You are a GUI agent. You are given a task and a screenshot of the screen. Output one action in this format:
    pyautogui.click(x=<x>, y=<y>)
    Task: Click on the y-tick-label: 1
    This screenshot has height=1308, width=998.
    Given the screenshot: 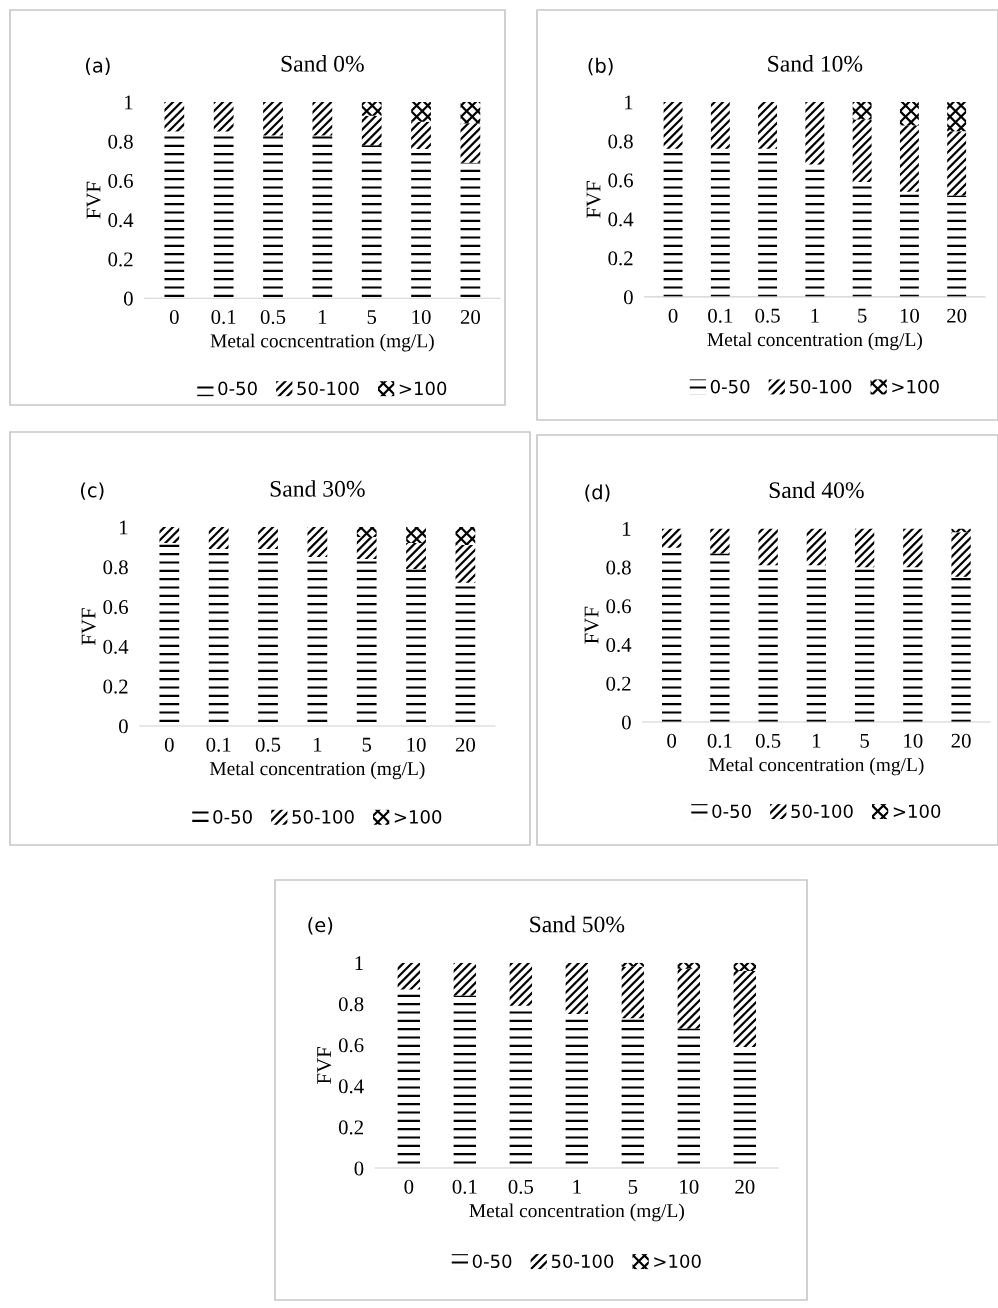 What is the action you would take?
    pyautogui.click(x=627, y=528)
    